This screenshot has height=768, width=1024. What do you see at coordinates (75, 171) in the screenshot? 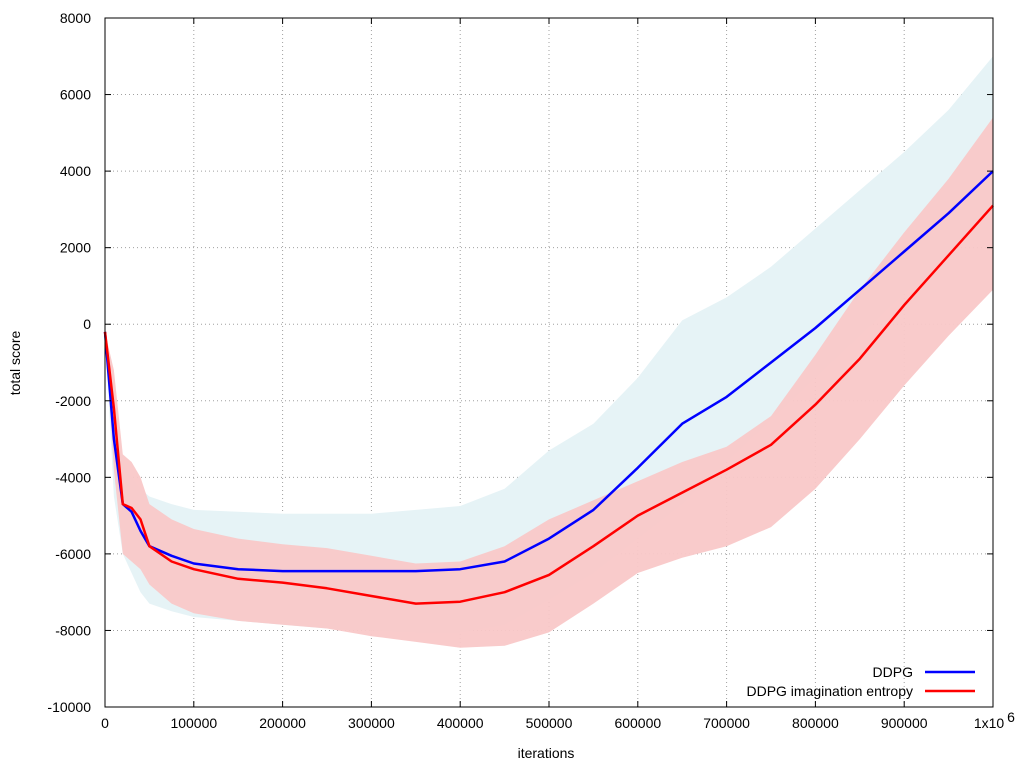
I see `y-tick-label: 4000` at bounding box center [75, 171].